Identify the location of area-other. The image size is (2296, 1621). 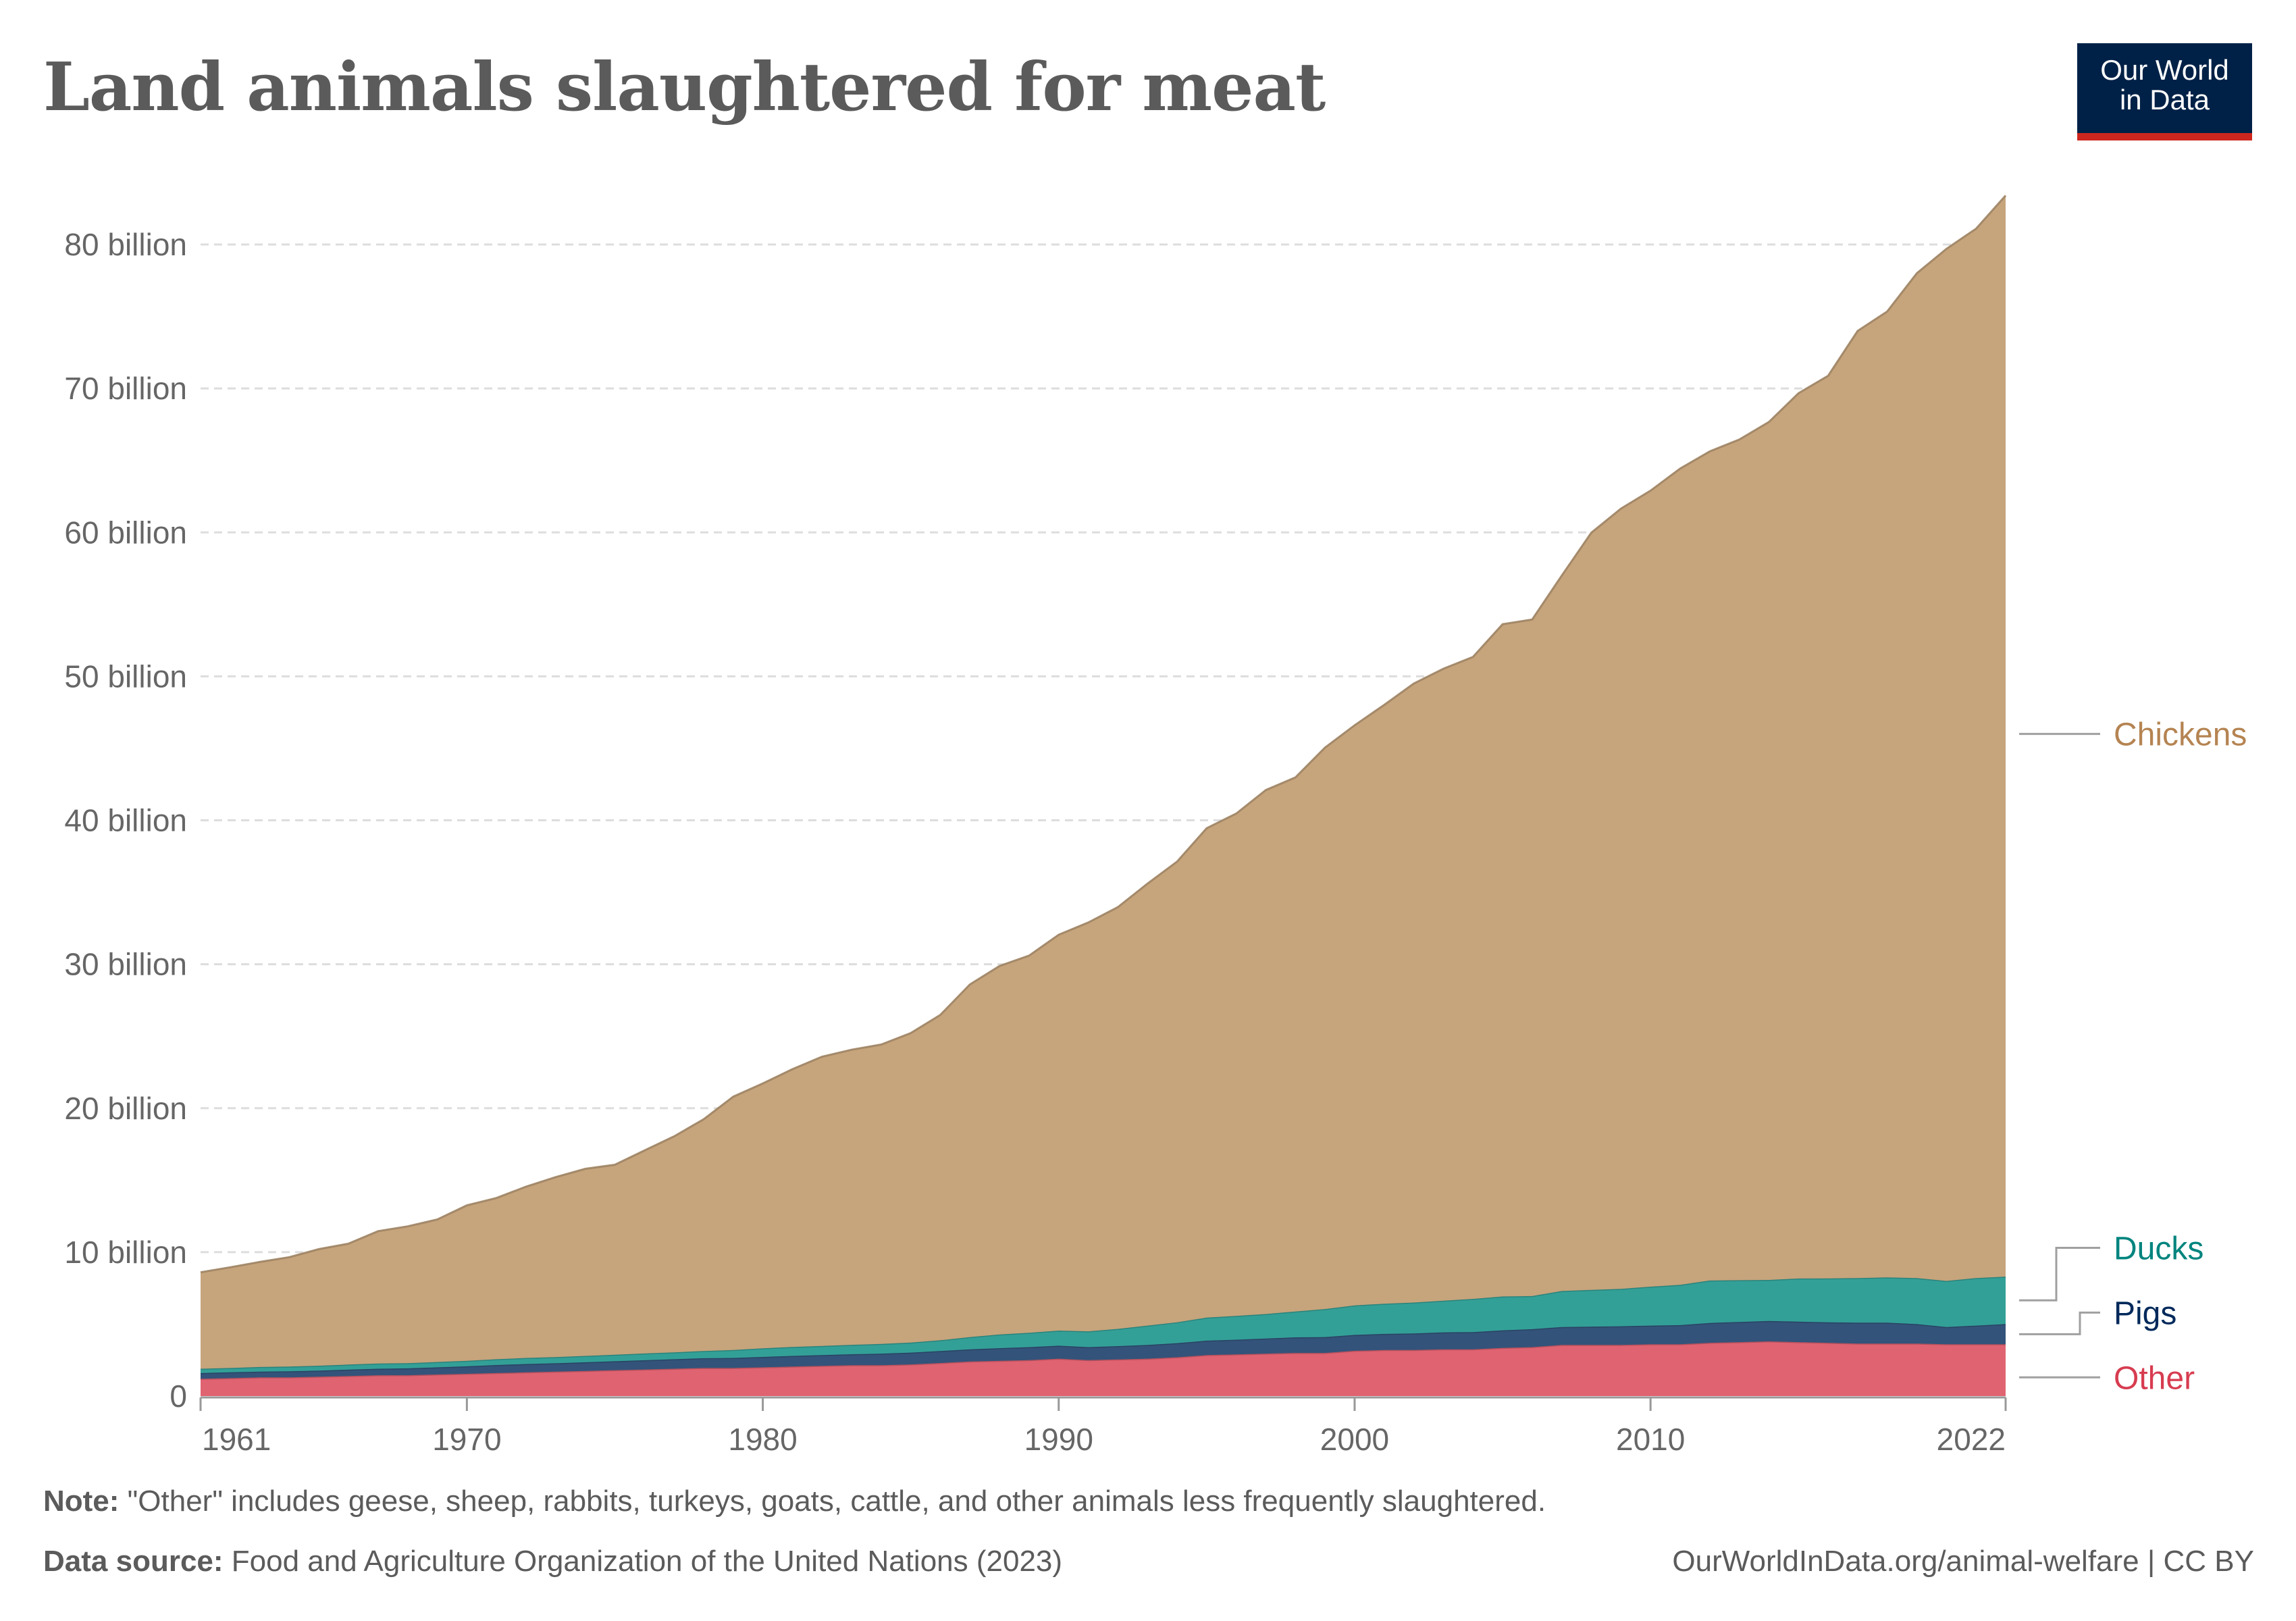
(1103, 1368).